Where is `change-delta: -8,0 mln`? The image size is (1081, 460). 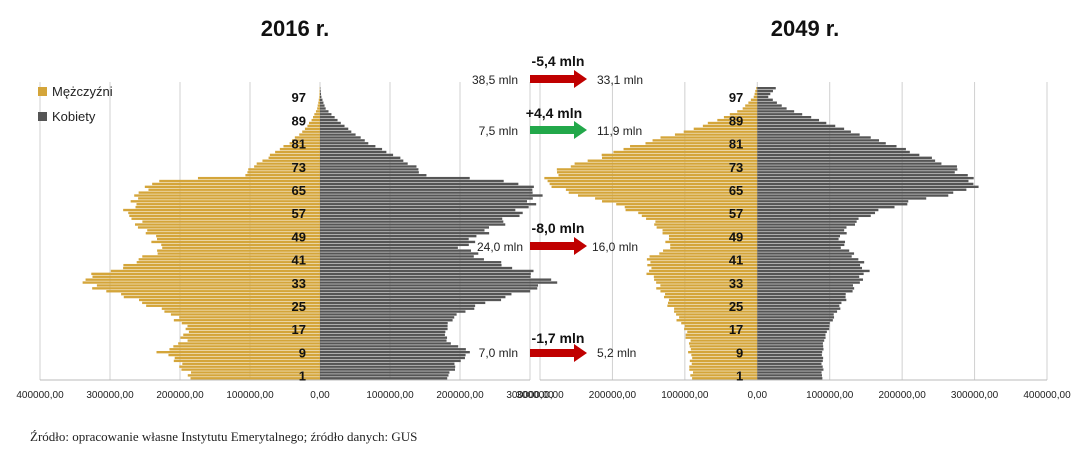 change-delta: -8,0 mln is located at coordinates (558, 228).